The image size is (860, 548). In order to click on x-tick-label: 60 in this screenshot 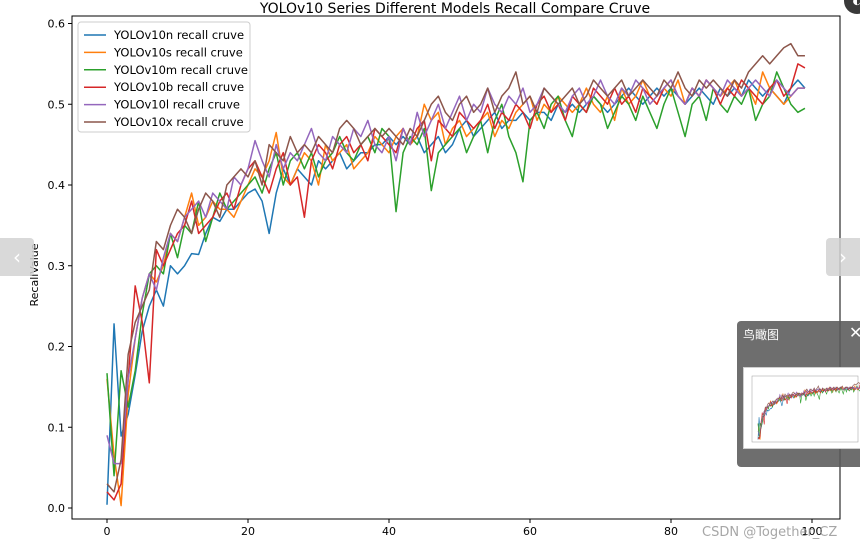, I will do `click(530, 531)`.